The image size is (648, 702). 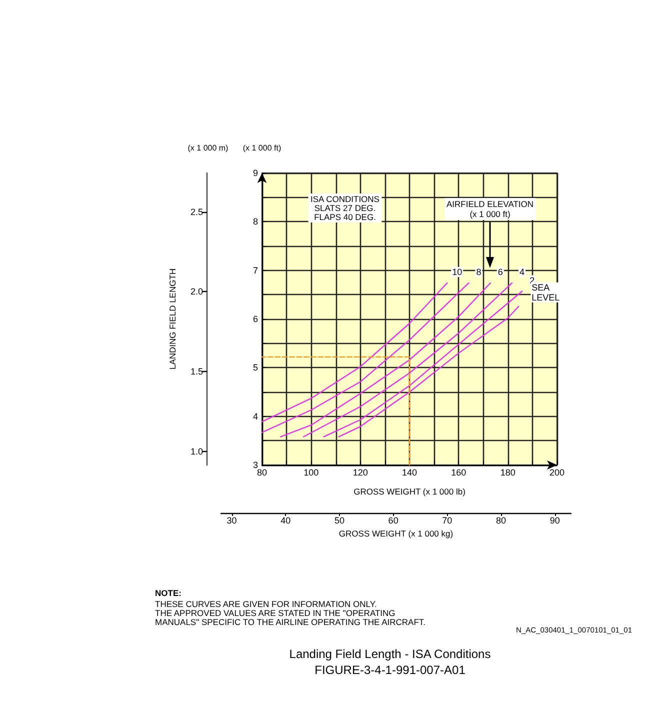 What do you see at coordinates (262, 148) in the screenshot?
I see `text: (x 1 000 ft)` at bounding box center [262, 148].